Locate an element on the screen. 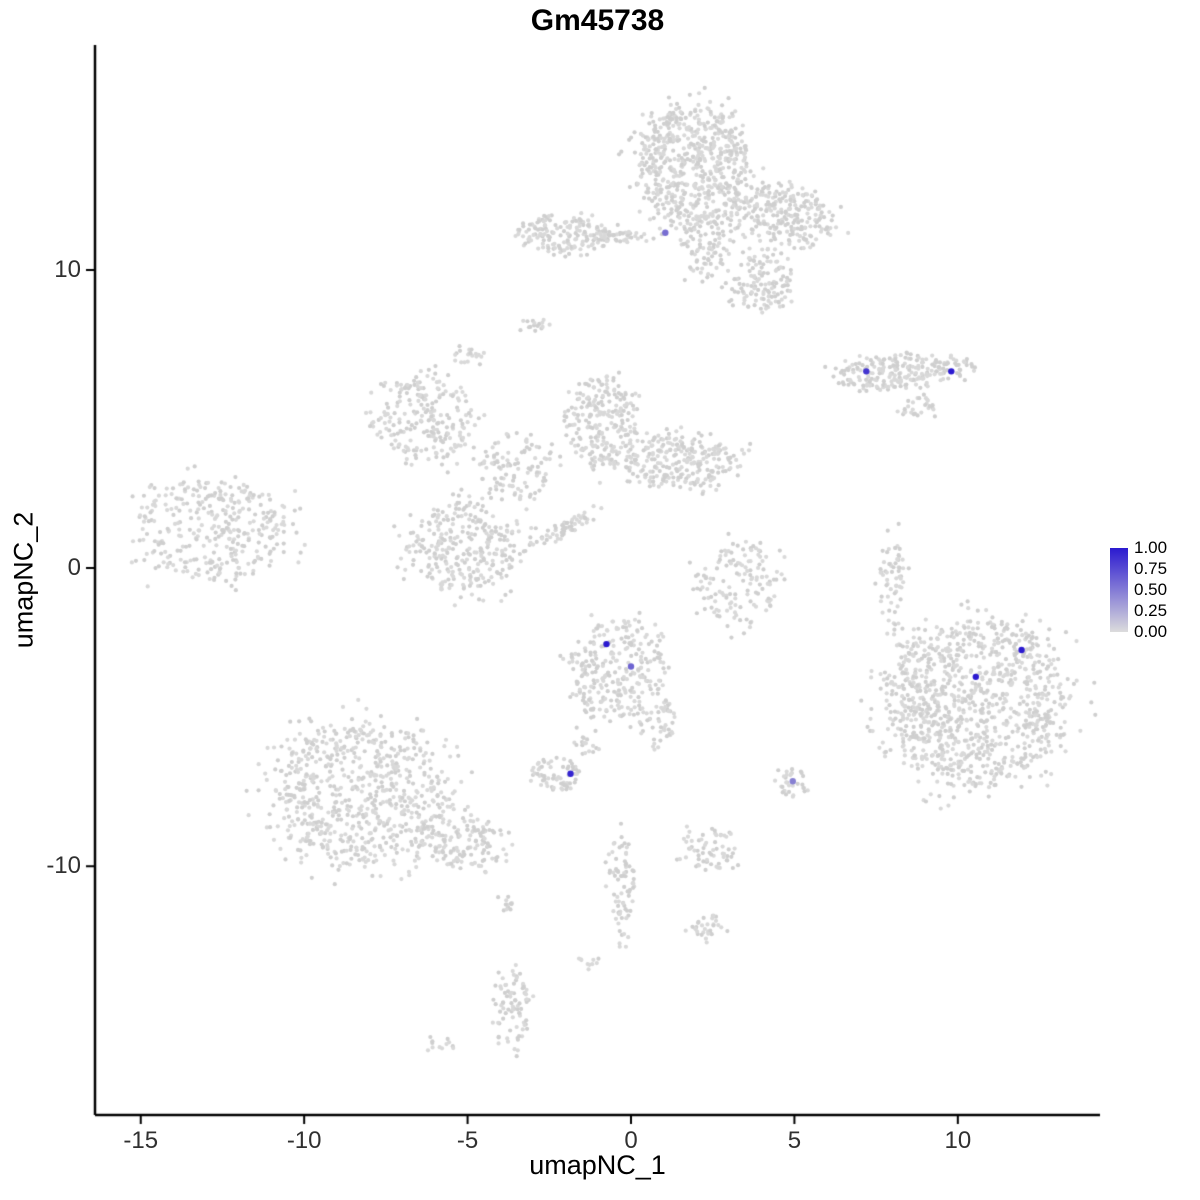 This screenshot has height=1200, width=1200. y-tick-label: 10 is located at coordinates (67, 270).